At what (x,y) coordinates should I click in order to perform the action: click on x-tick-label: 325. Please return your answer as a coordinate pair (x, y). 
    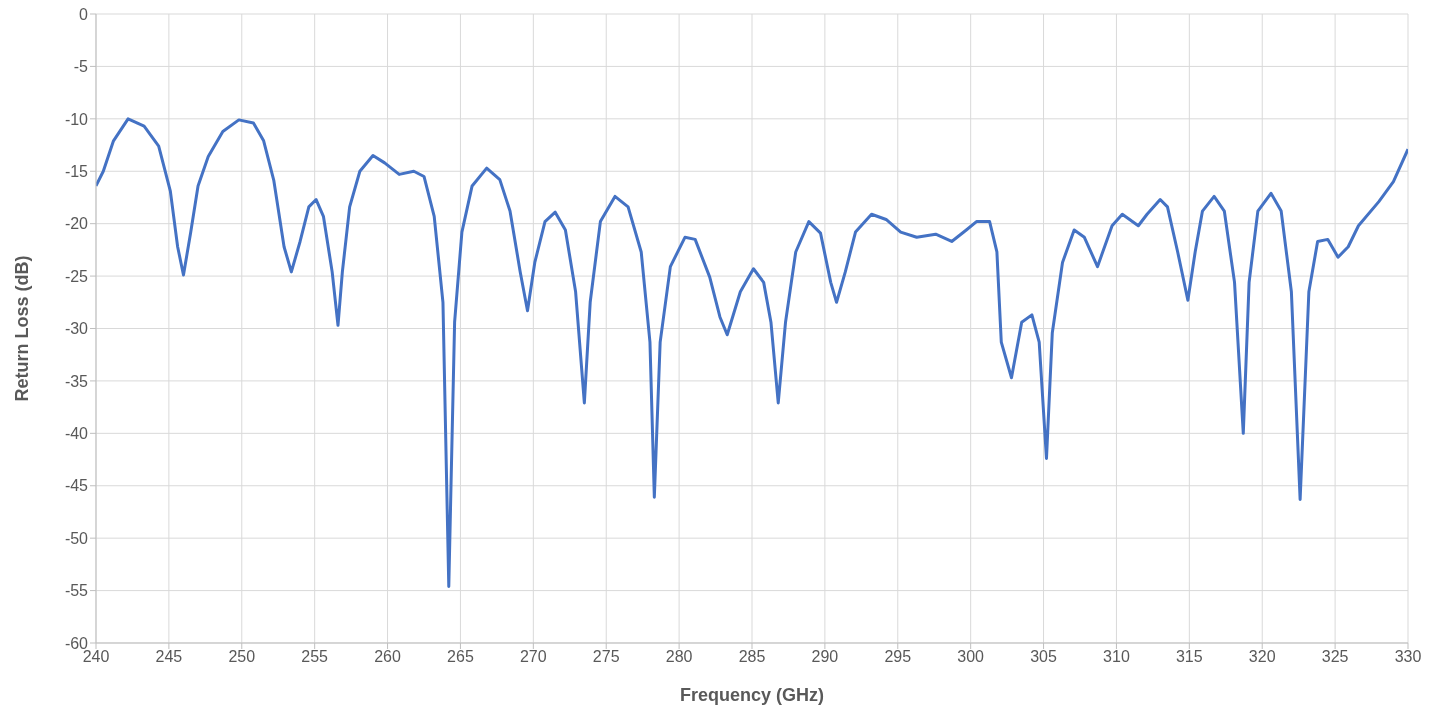
    Looking at the image, I should click on (1335, 657).